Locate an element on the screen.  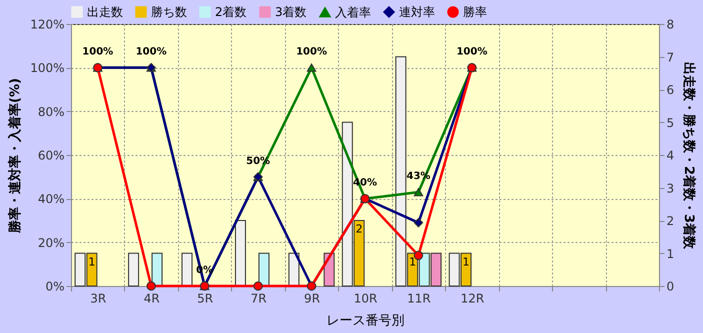
legend-label: 入着率 is located at coordinates (353, 12).